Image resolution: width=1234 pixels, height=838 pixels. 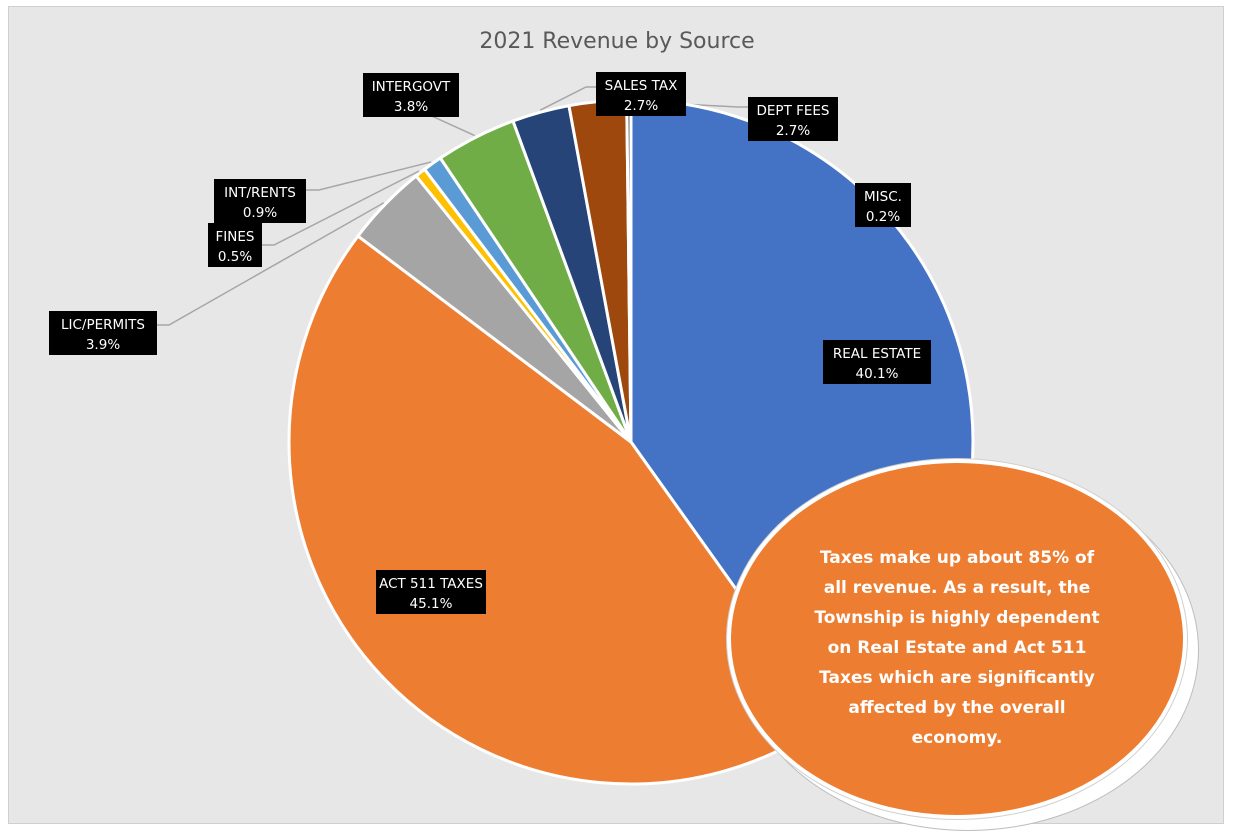 What do you see at coordinates (431, 604) in the screenshot?
I see `data-label-value-act-511-taxes: 45.1%` at bounding box center [431, 604].